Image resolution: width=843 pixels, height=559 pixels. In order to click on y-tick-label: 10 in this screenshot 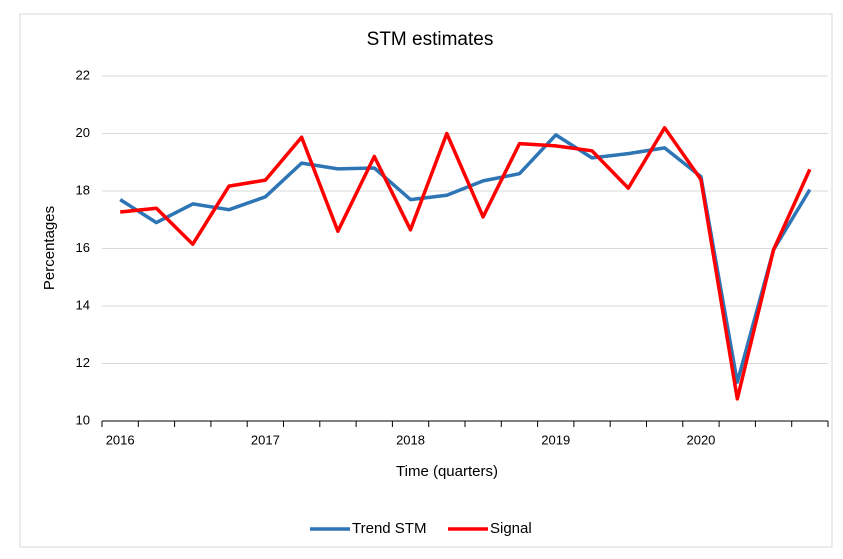, I will do `click(83, 419)`.